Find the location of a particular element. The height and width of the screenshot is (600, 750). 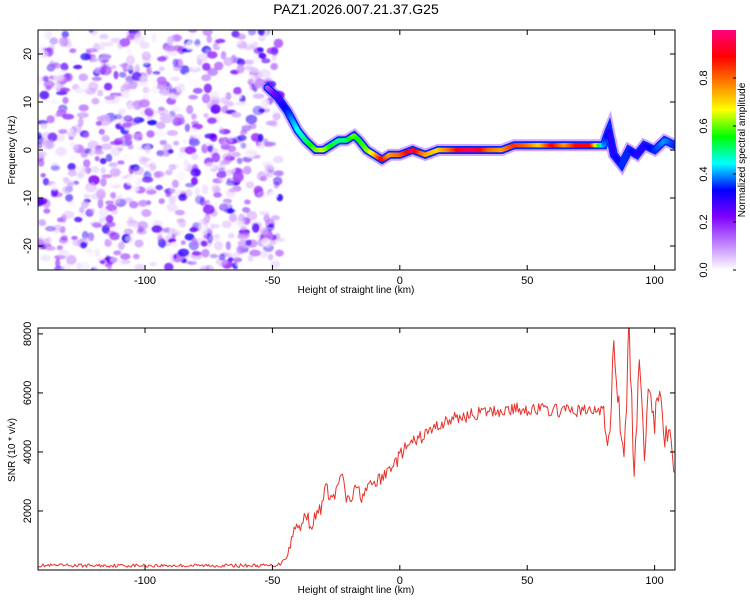

snr-ylabel: SNR (10 * v/v) is located at coordinates (12, 450).